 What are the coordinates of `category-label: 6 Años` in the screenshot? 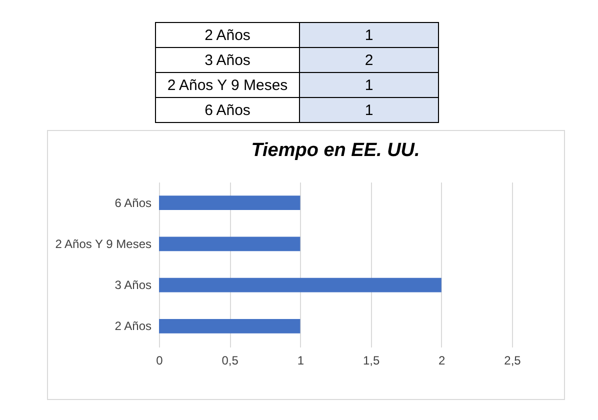 It's located at (228, 110).